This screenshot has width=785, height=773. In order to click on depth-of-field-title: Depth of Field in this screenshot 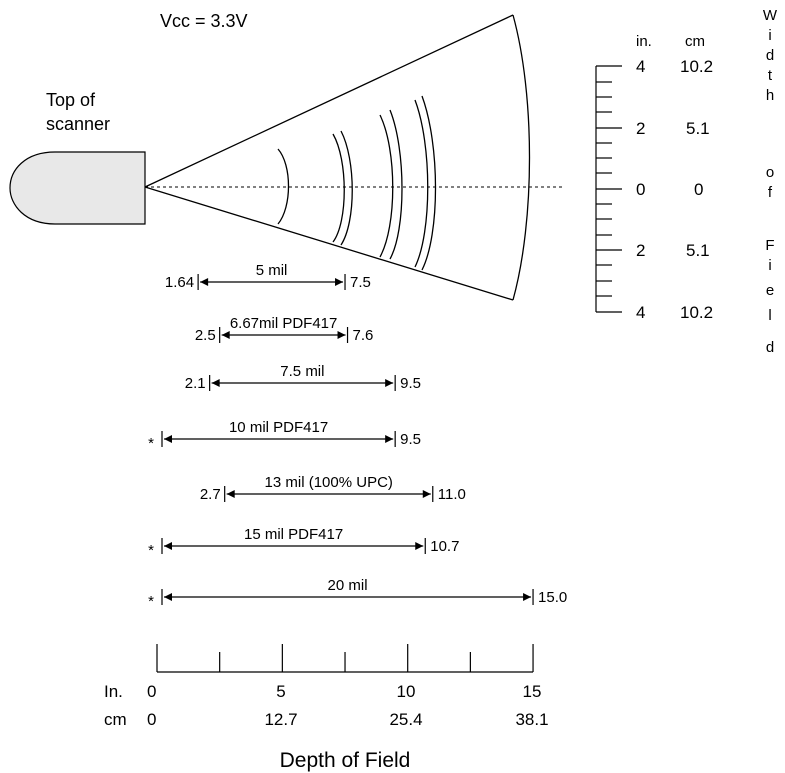, I will do `click(345, 760)`.